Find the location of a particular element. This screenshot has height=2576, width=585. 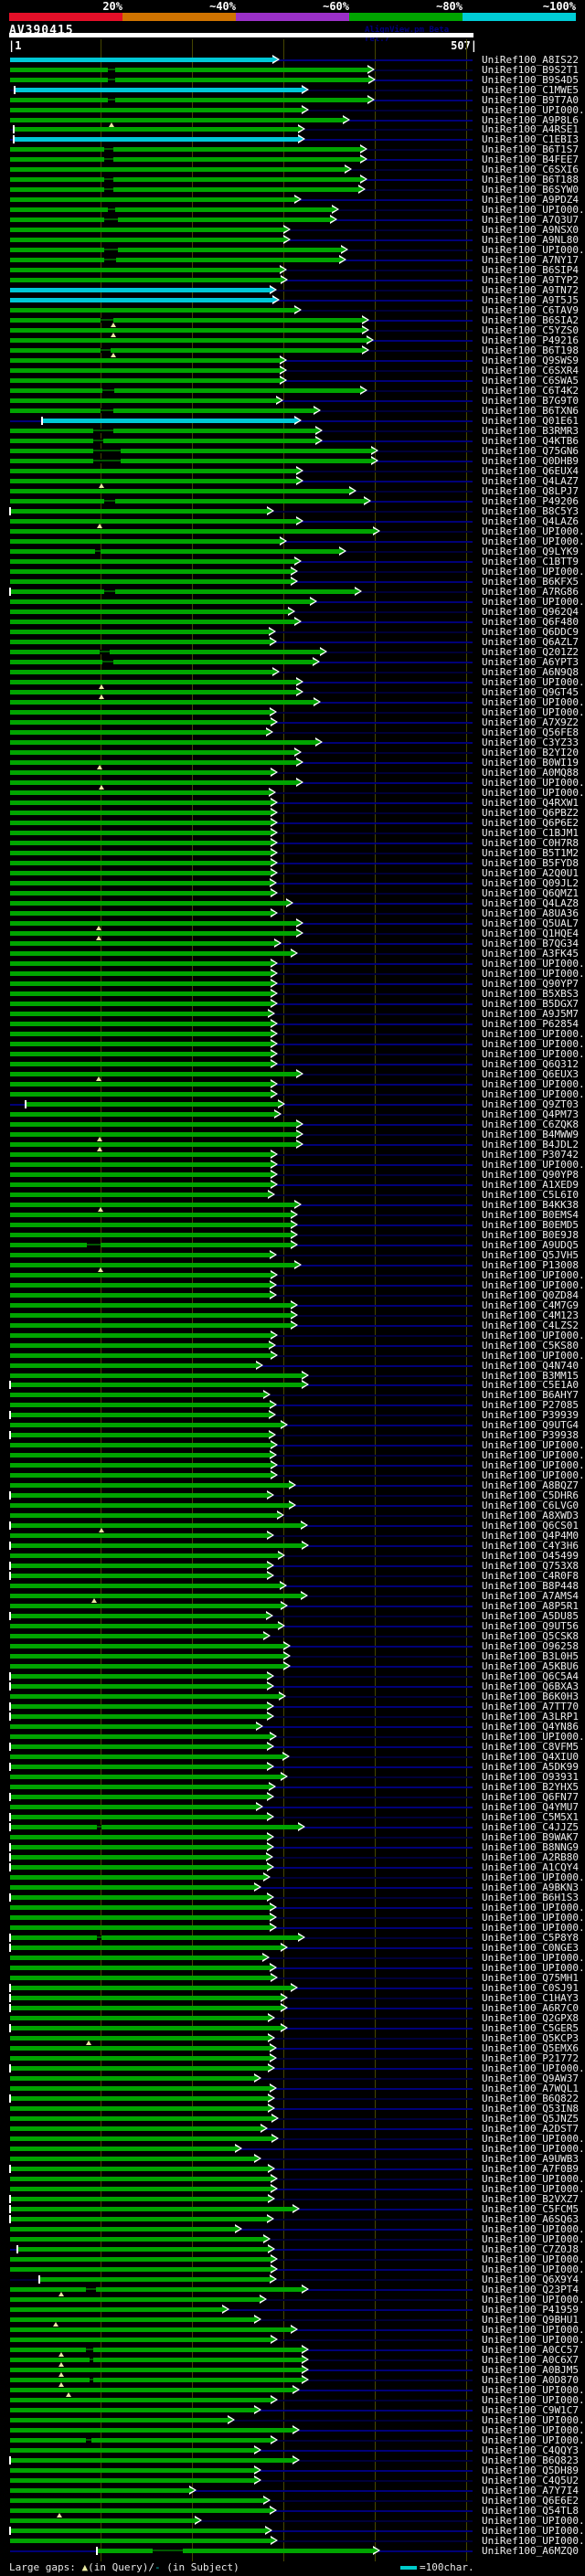

subject-label: UniRef100_Q75MH1 is located at coordinates (531, 1978).